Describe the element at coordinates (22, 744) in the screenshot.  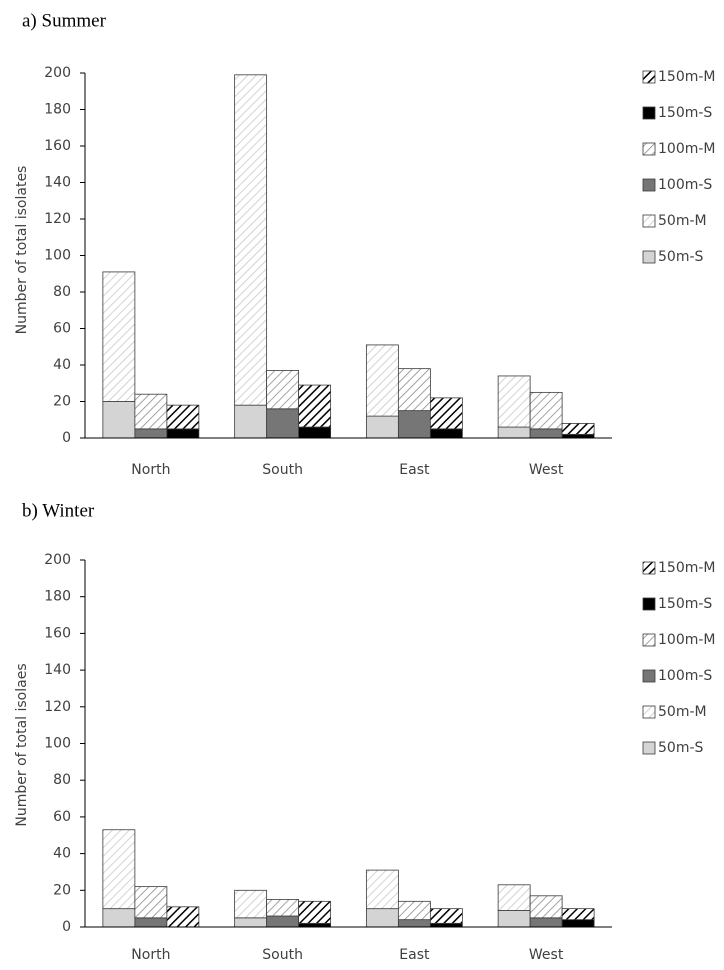
I see `y-axis-label: Number of total isolaes` at that location.